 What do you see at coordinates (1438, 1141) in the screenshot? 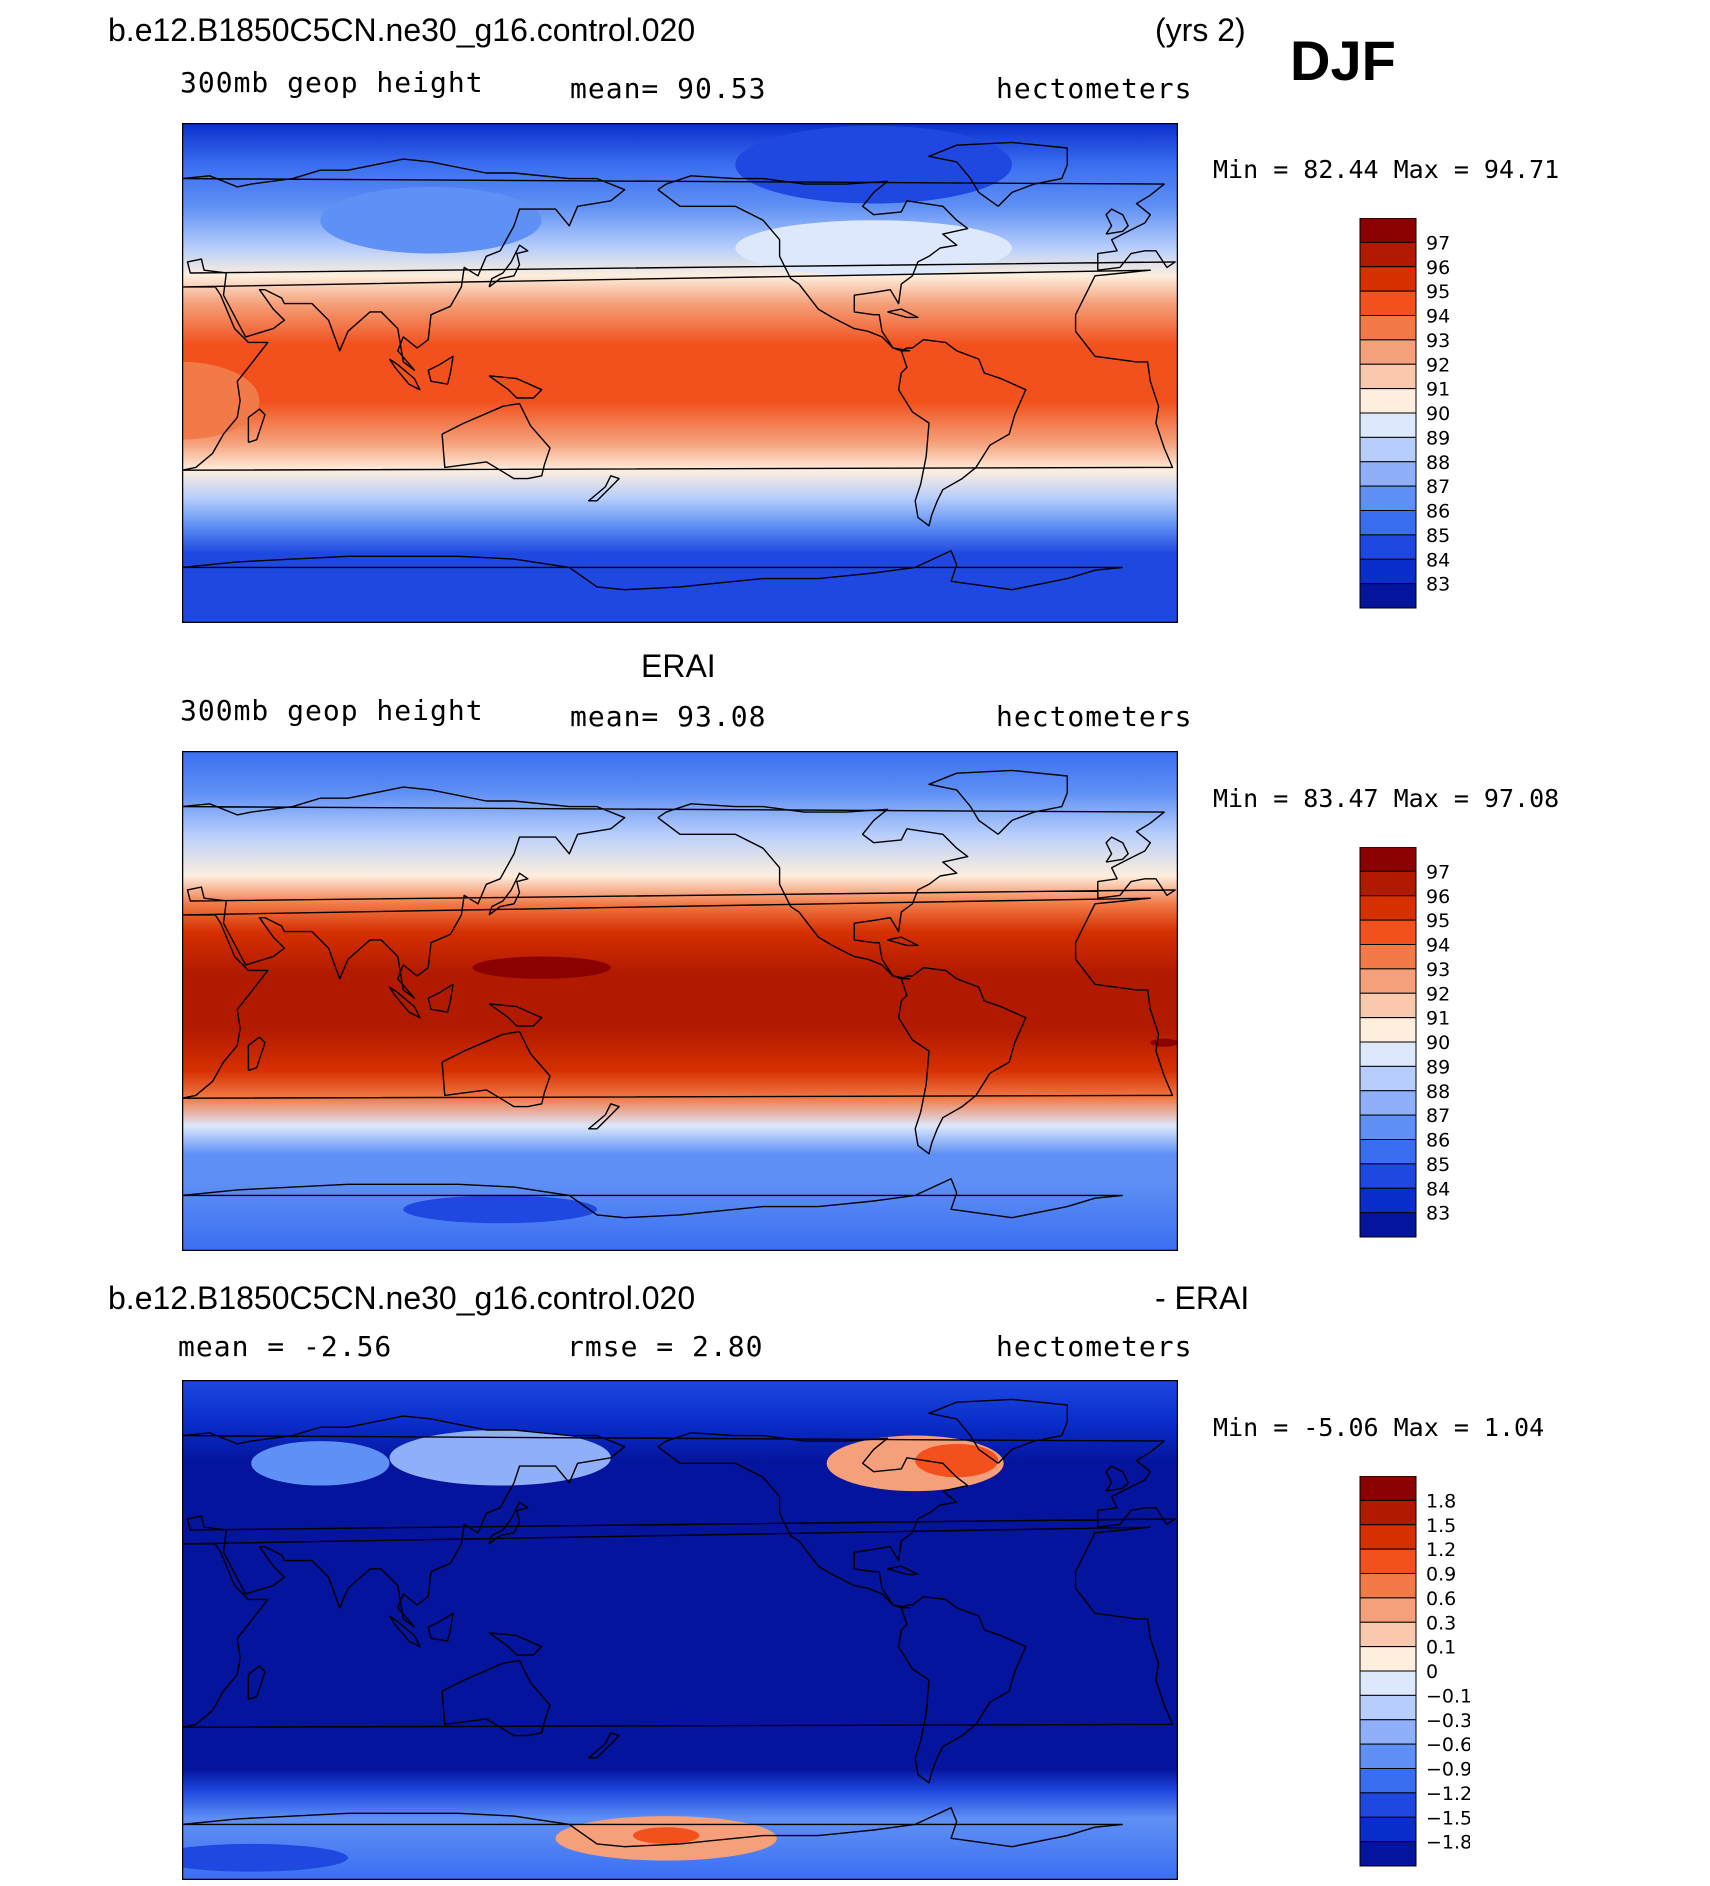
I see `colorbar-tick-label: 86` at bounding box center [1438, 1141].